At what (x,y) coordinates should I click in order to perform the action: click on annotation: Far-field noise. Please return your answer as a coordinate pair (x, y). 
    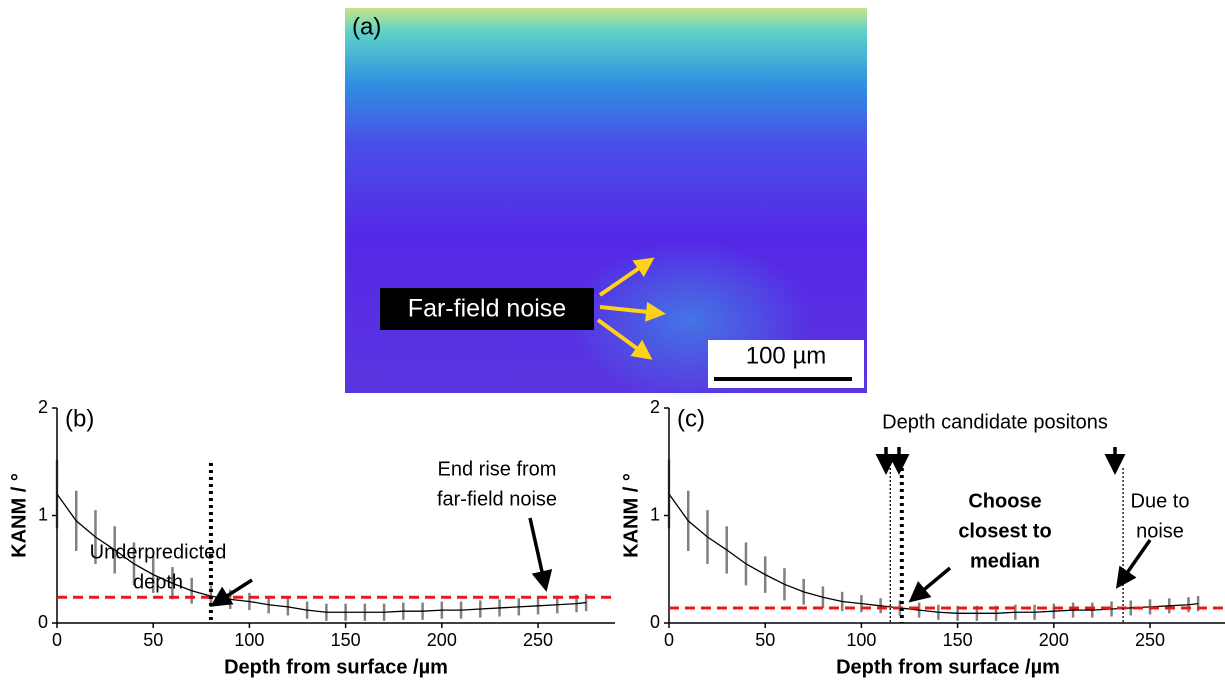
    Looking at the image, I should click on (487, 309).